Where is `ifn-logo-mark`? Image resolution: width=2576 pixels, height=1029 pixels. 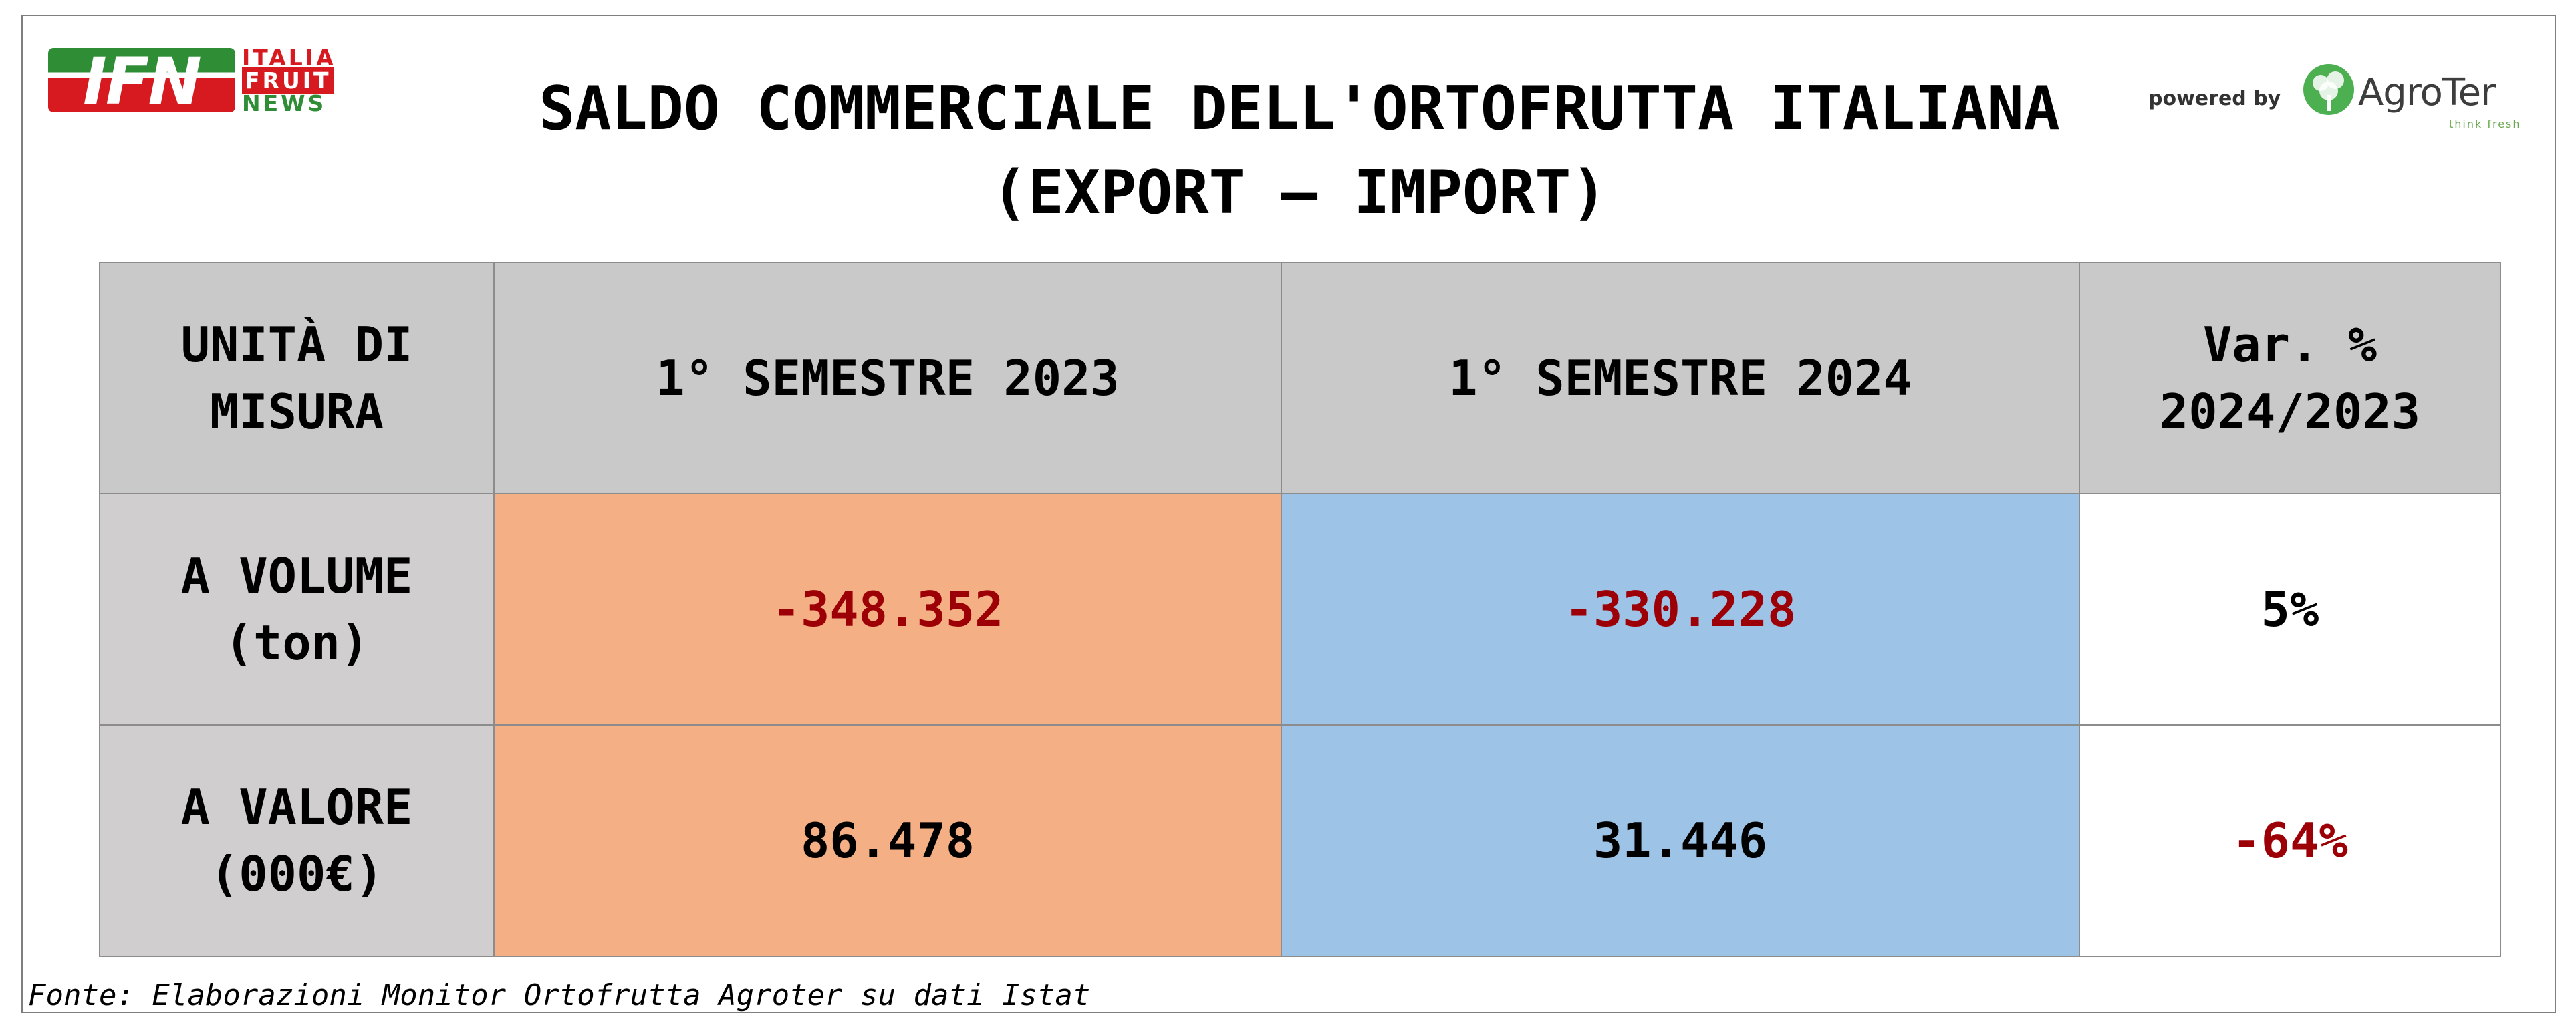
ifn-logo-mark is located at coordinates (141, 80).